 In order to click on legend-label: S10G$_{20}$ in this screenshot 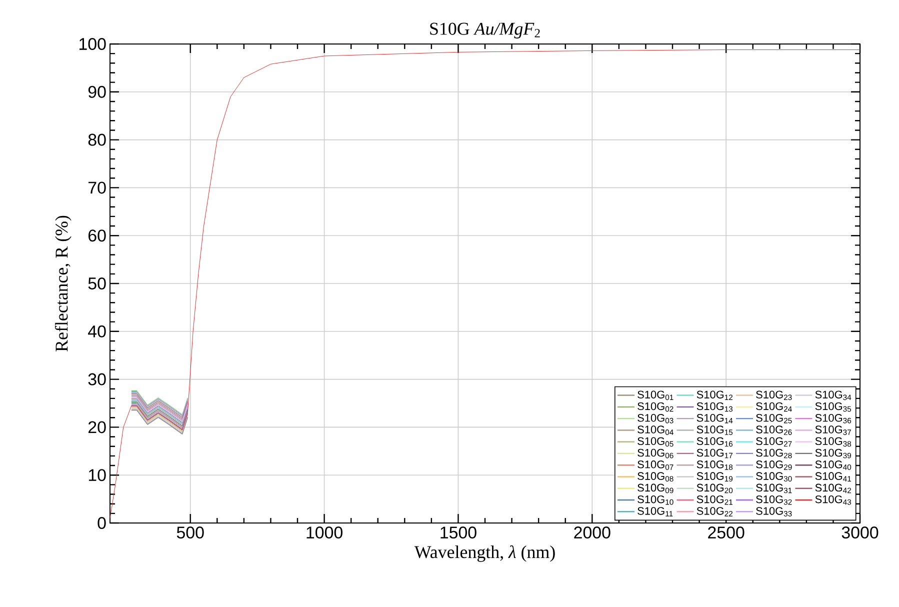, I will do `click(714, 489)`.